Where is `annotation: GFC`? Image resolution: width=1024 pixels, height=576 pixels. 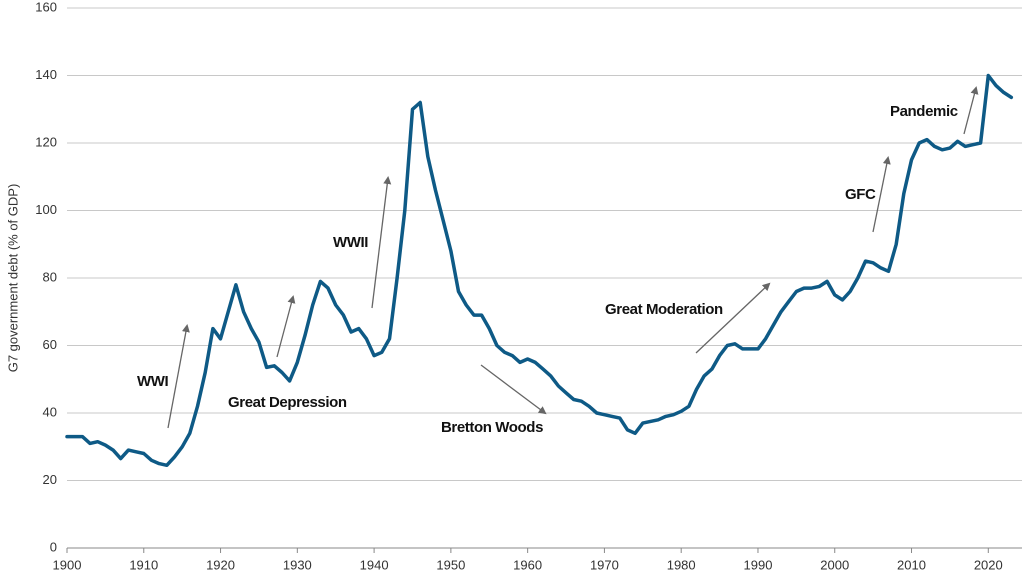
annotation: GFC is located at coordinates (860, 194).